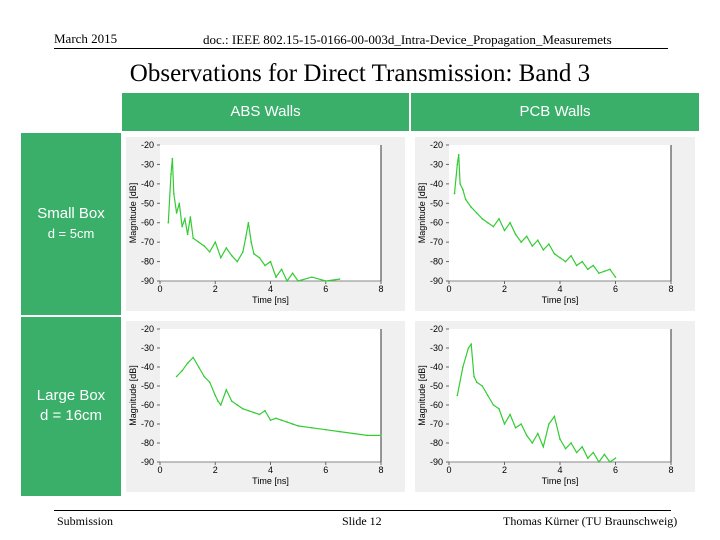  Describe the element at coordinates (560, 300) in the screenshot. I see `x-axis-label: Time [ns]` at that location.